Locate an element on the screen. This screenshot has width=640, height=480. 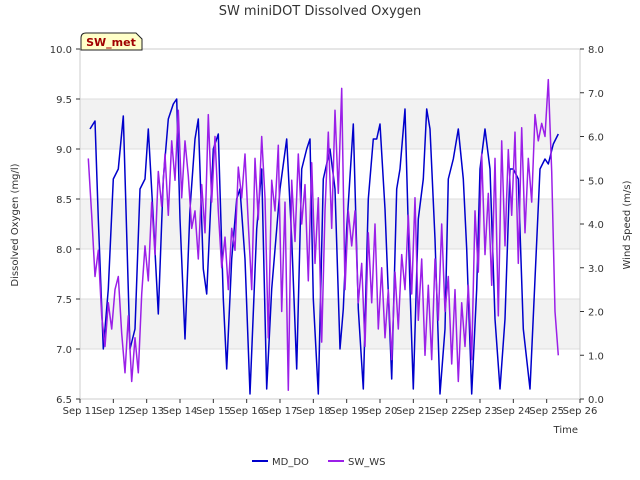
x-tick-label: Sep 19 is located at coordinates (346, 411).